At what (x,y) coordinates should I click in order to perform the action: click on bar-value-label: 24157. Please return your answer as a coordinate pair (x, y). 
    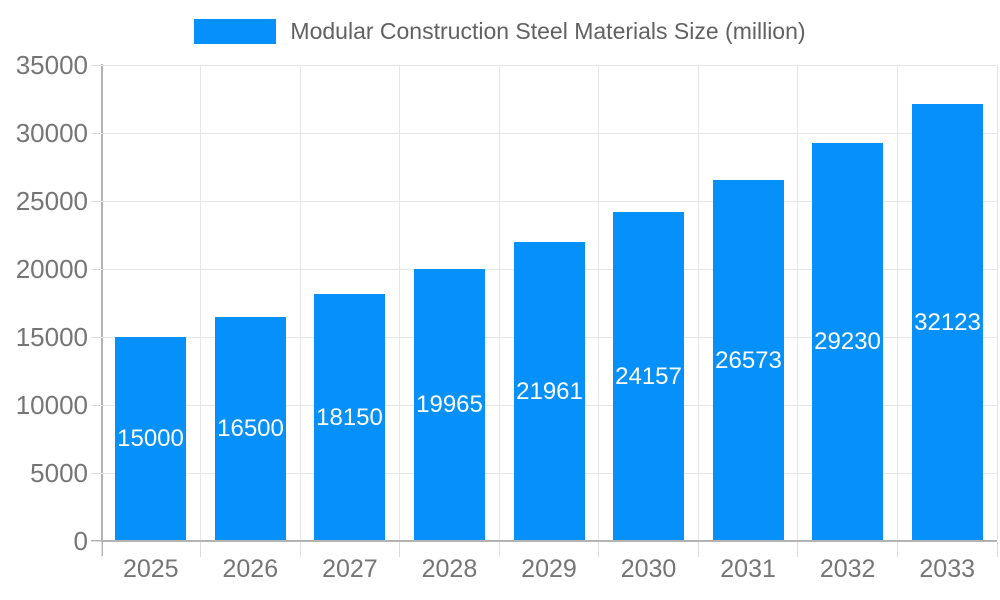
    Looking at the image, I should click on (648, 376).